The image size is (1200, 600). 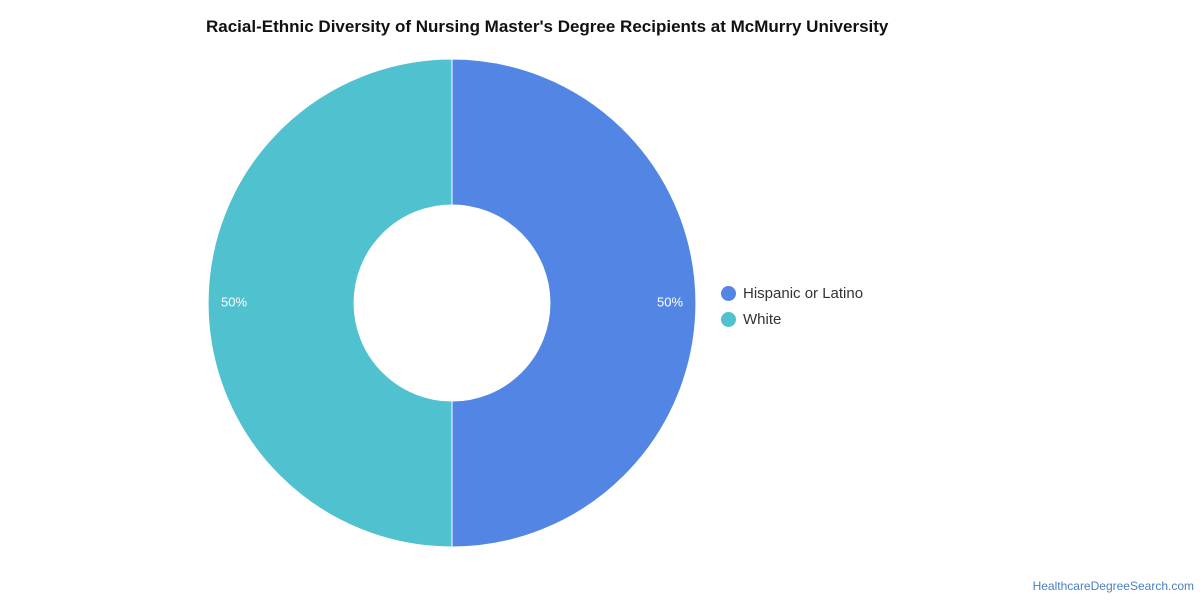 What do you see at coordinates (762, 319) in the screenshot?
I see `legend-label: White` at bounding box center [762, 319].